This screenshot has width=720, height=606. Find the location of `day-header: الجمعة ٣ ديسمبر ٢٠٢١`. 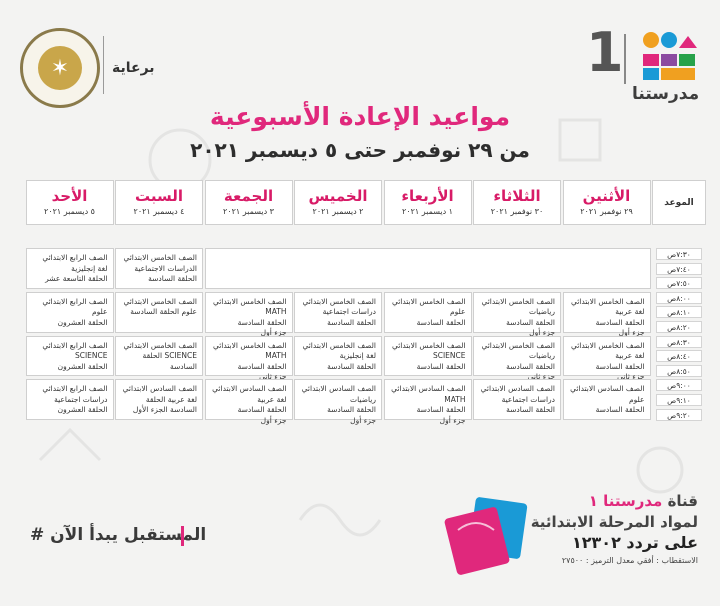

day-header: الجمعة ٣ ديسمبر ٢٠٢١ is located at coordinates (248, 202).